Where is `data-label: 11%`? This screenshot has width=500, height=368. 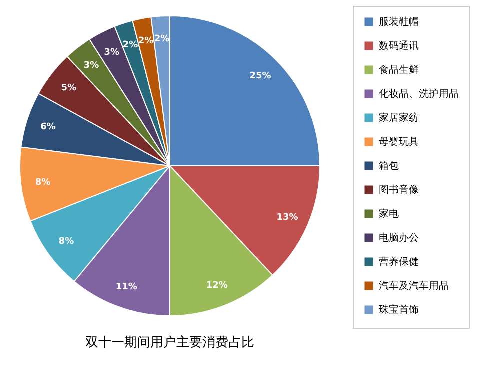 data-label: 11% is located at coordinates (127, 287).